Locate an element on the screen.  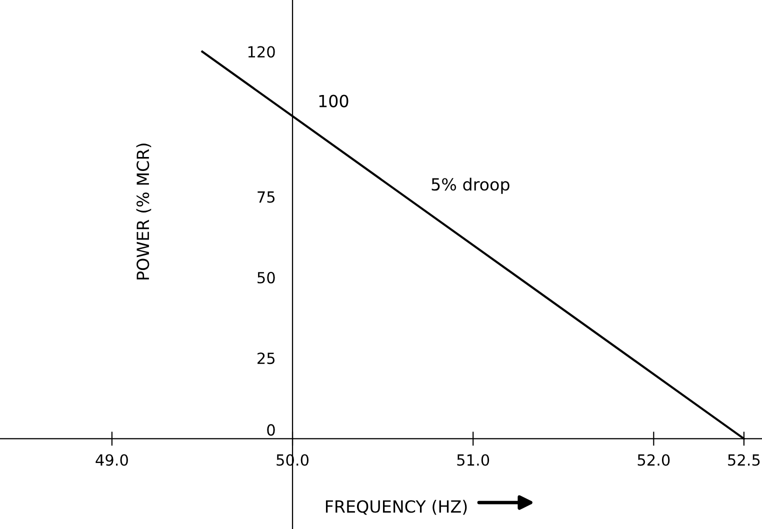
x-axis-title: FREQUENCY (HZ) is located at coordinates (396, 507).